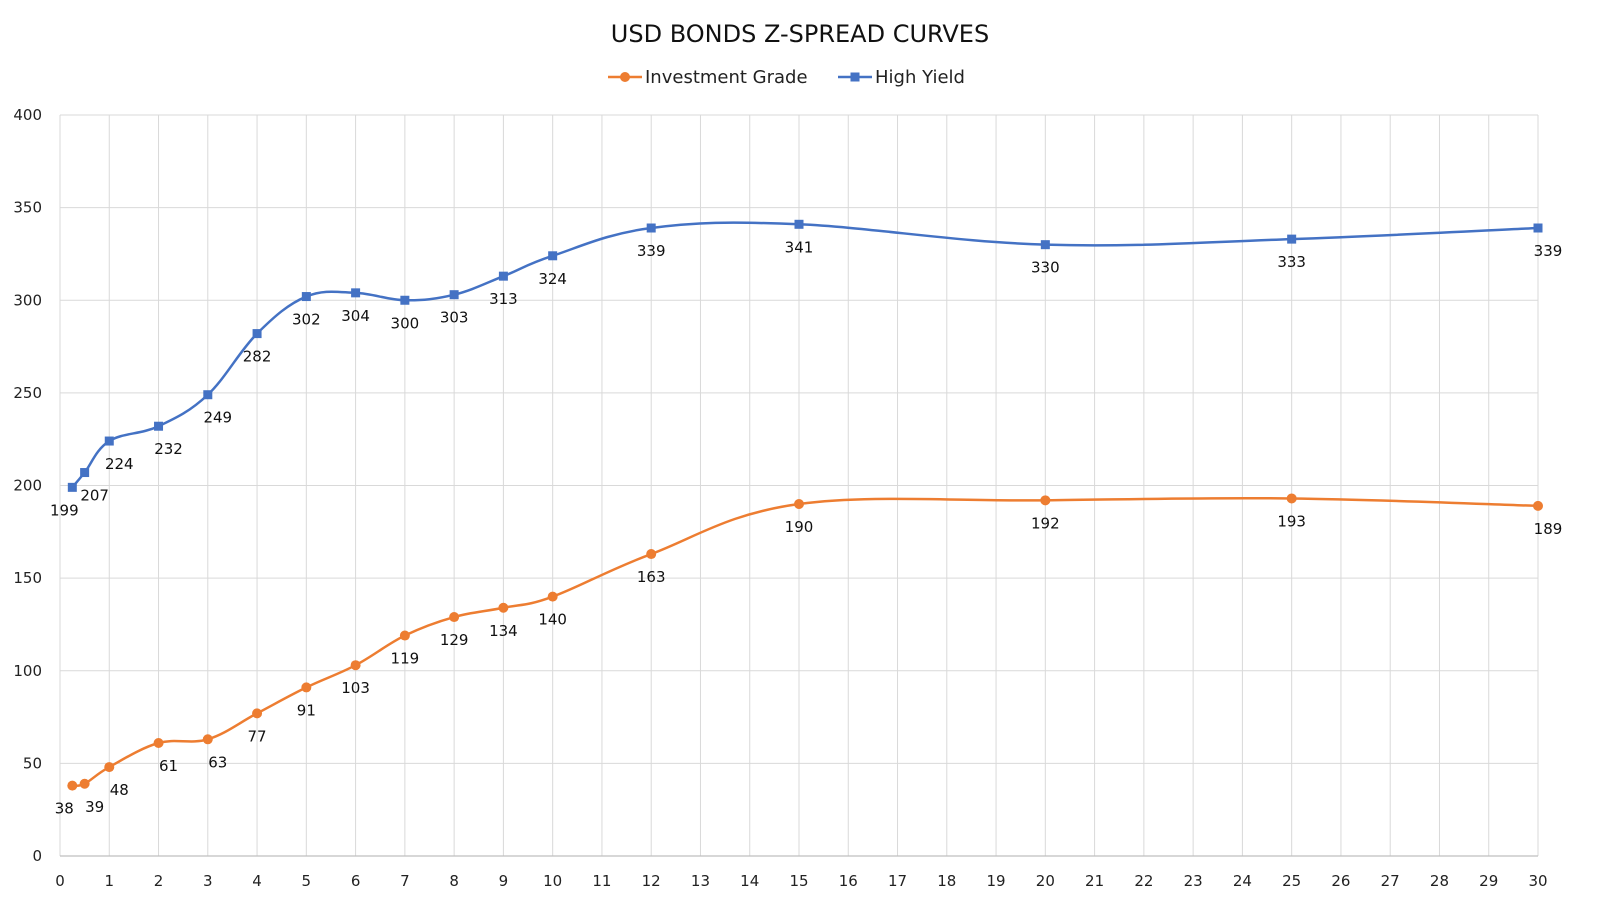 Image resolution: width=1600 pixels, height=919 pixels. I want to click on chart-title: USD BONDS Z-SPREAD CURVES, so click(800, 34).